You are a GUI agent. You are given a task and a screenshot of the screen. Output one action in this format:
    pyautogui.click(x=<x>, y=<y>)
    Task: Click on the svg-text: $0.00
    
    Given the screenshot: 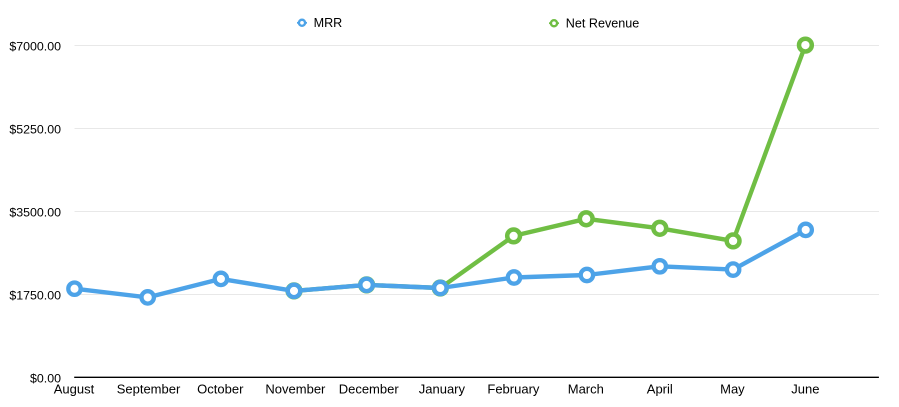 What is the action you would take?
    pyautogui.click(x=45, y=378)
    